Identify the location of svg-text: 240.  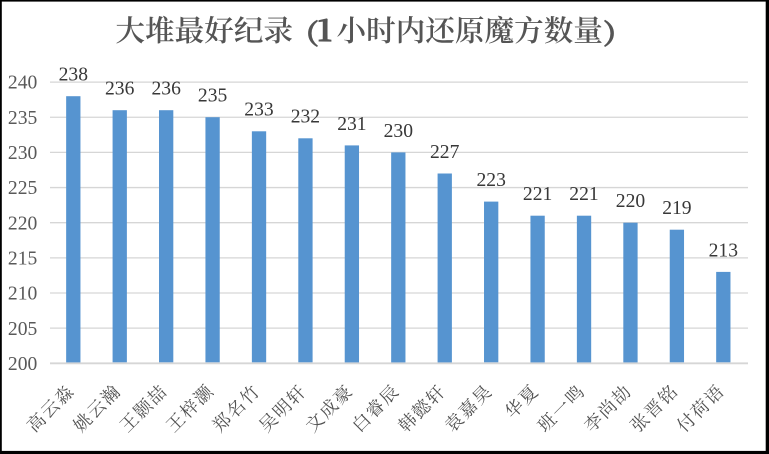
(23, 83).